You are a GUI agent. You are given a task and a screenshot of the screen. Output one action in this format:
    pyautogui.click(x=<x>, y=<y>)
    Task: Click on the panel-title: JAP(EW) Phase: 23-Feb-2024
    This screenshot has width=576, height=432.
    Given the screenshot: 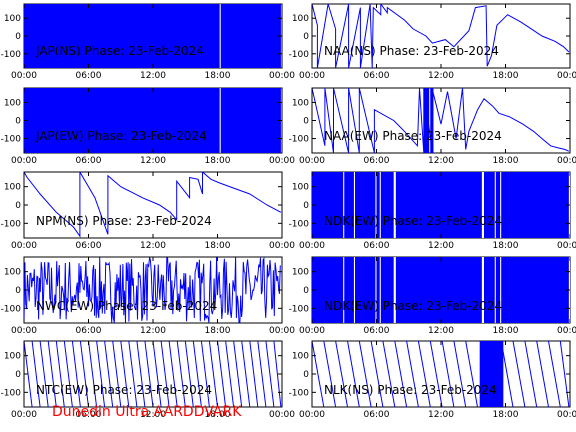 What is the action you would take?
    pyautogui.click(x=121, y=136)
    